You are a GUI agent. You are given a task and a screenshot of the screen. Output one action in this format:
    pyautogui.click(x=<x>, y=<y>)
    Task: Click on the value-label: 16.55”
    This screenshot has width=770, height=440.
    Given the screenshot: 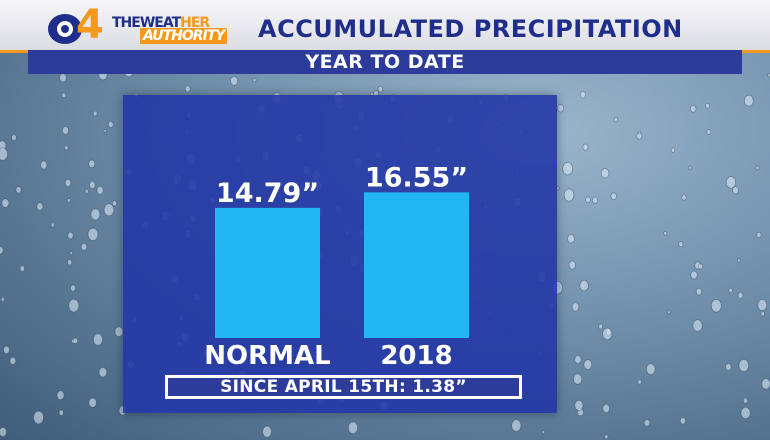 What is the action you would take?
    pyautogui.click(x=416, y=177)
    